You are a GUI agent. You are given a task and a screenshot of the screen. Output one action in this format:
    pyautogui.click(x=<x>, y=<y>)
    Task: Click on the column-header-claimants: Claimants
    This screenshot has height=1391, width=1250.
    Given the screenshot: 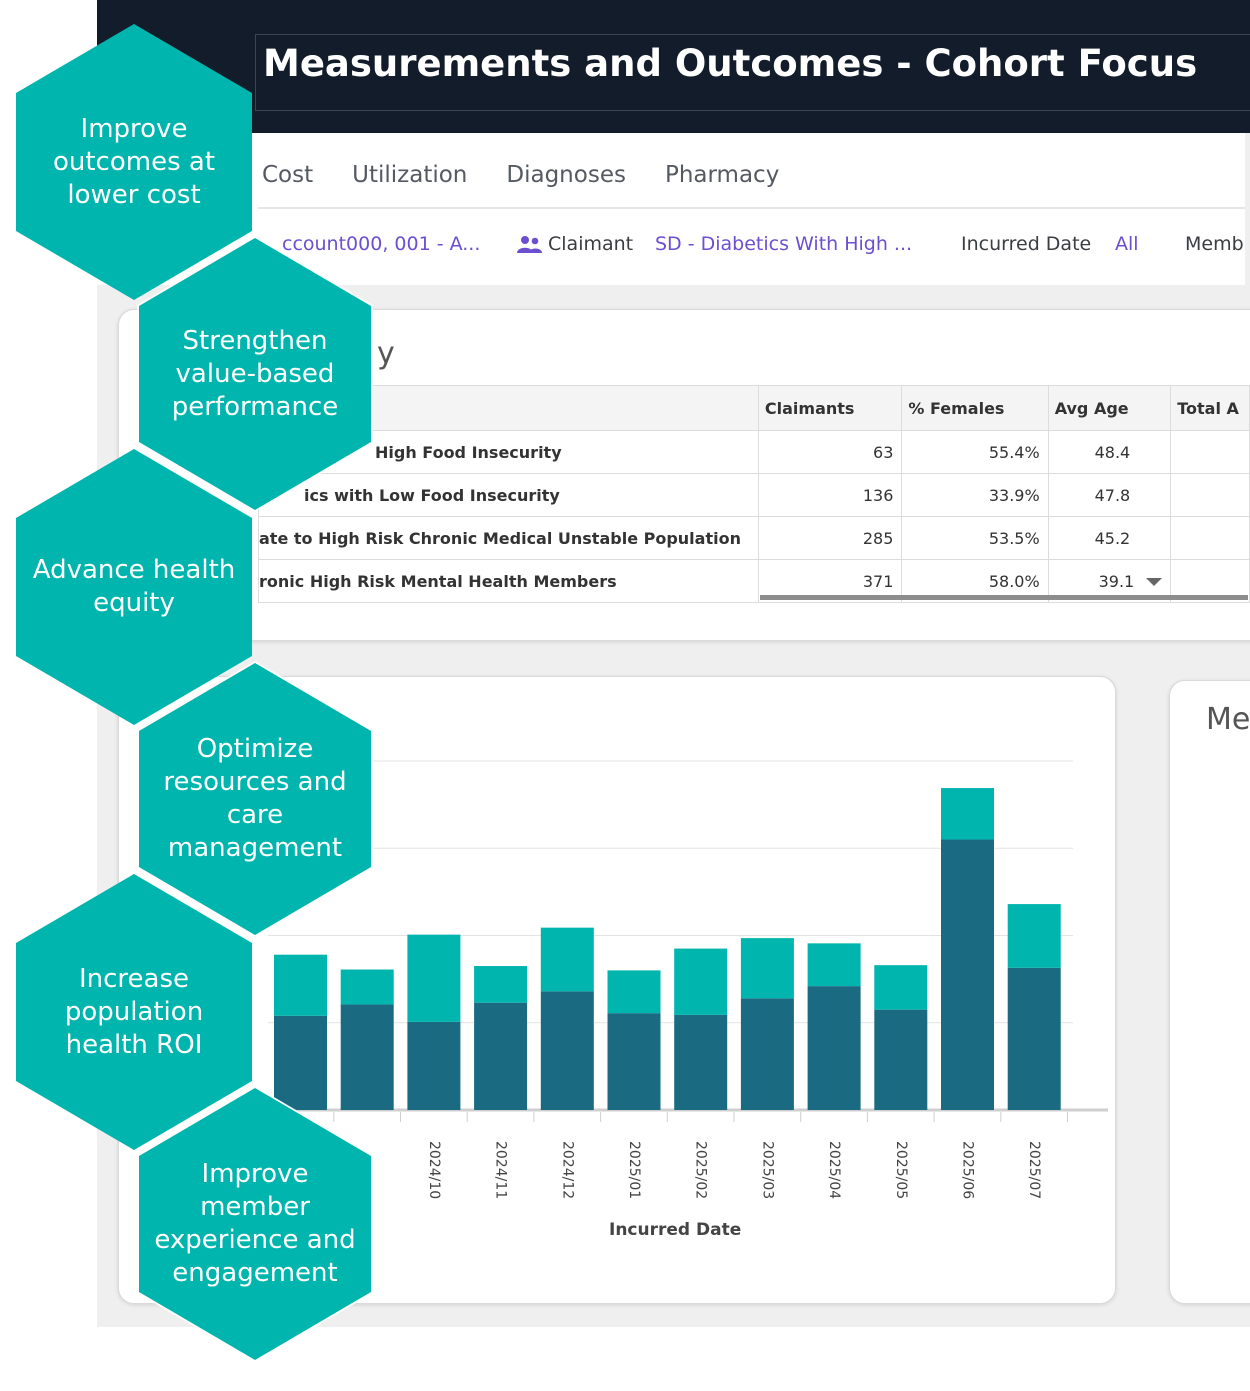 What is the action you would take?
    pyautogui.click(x=830, y=408)
    